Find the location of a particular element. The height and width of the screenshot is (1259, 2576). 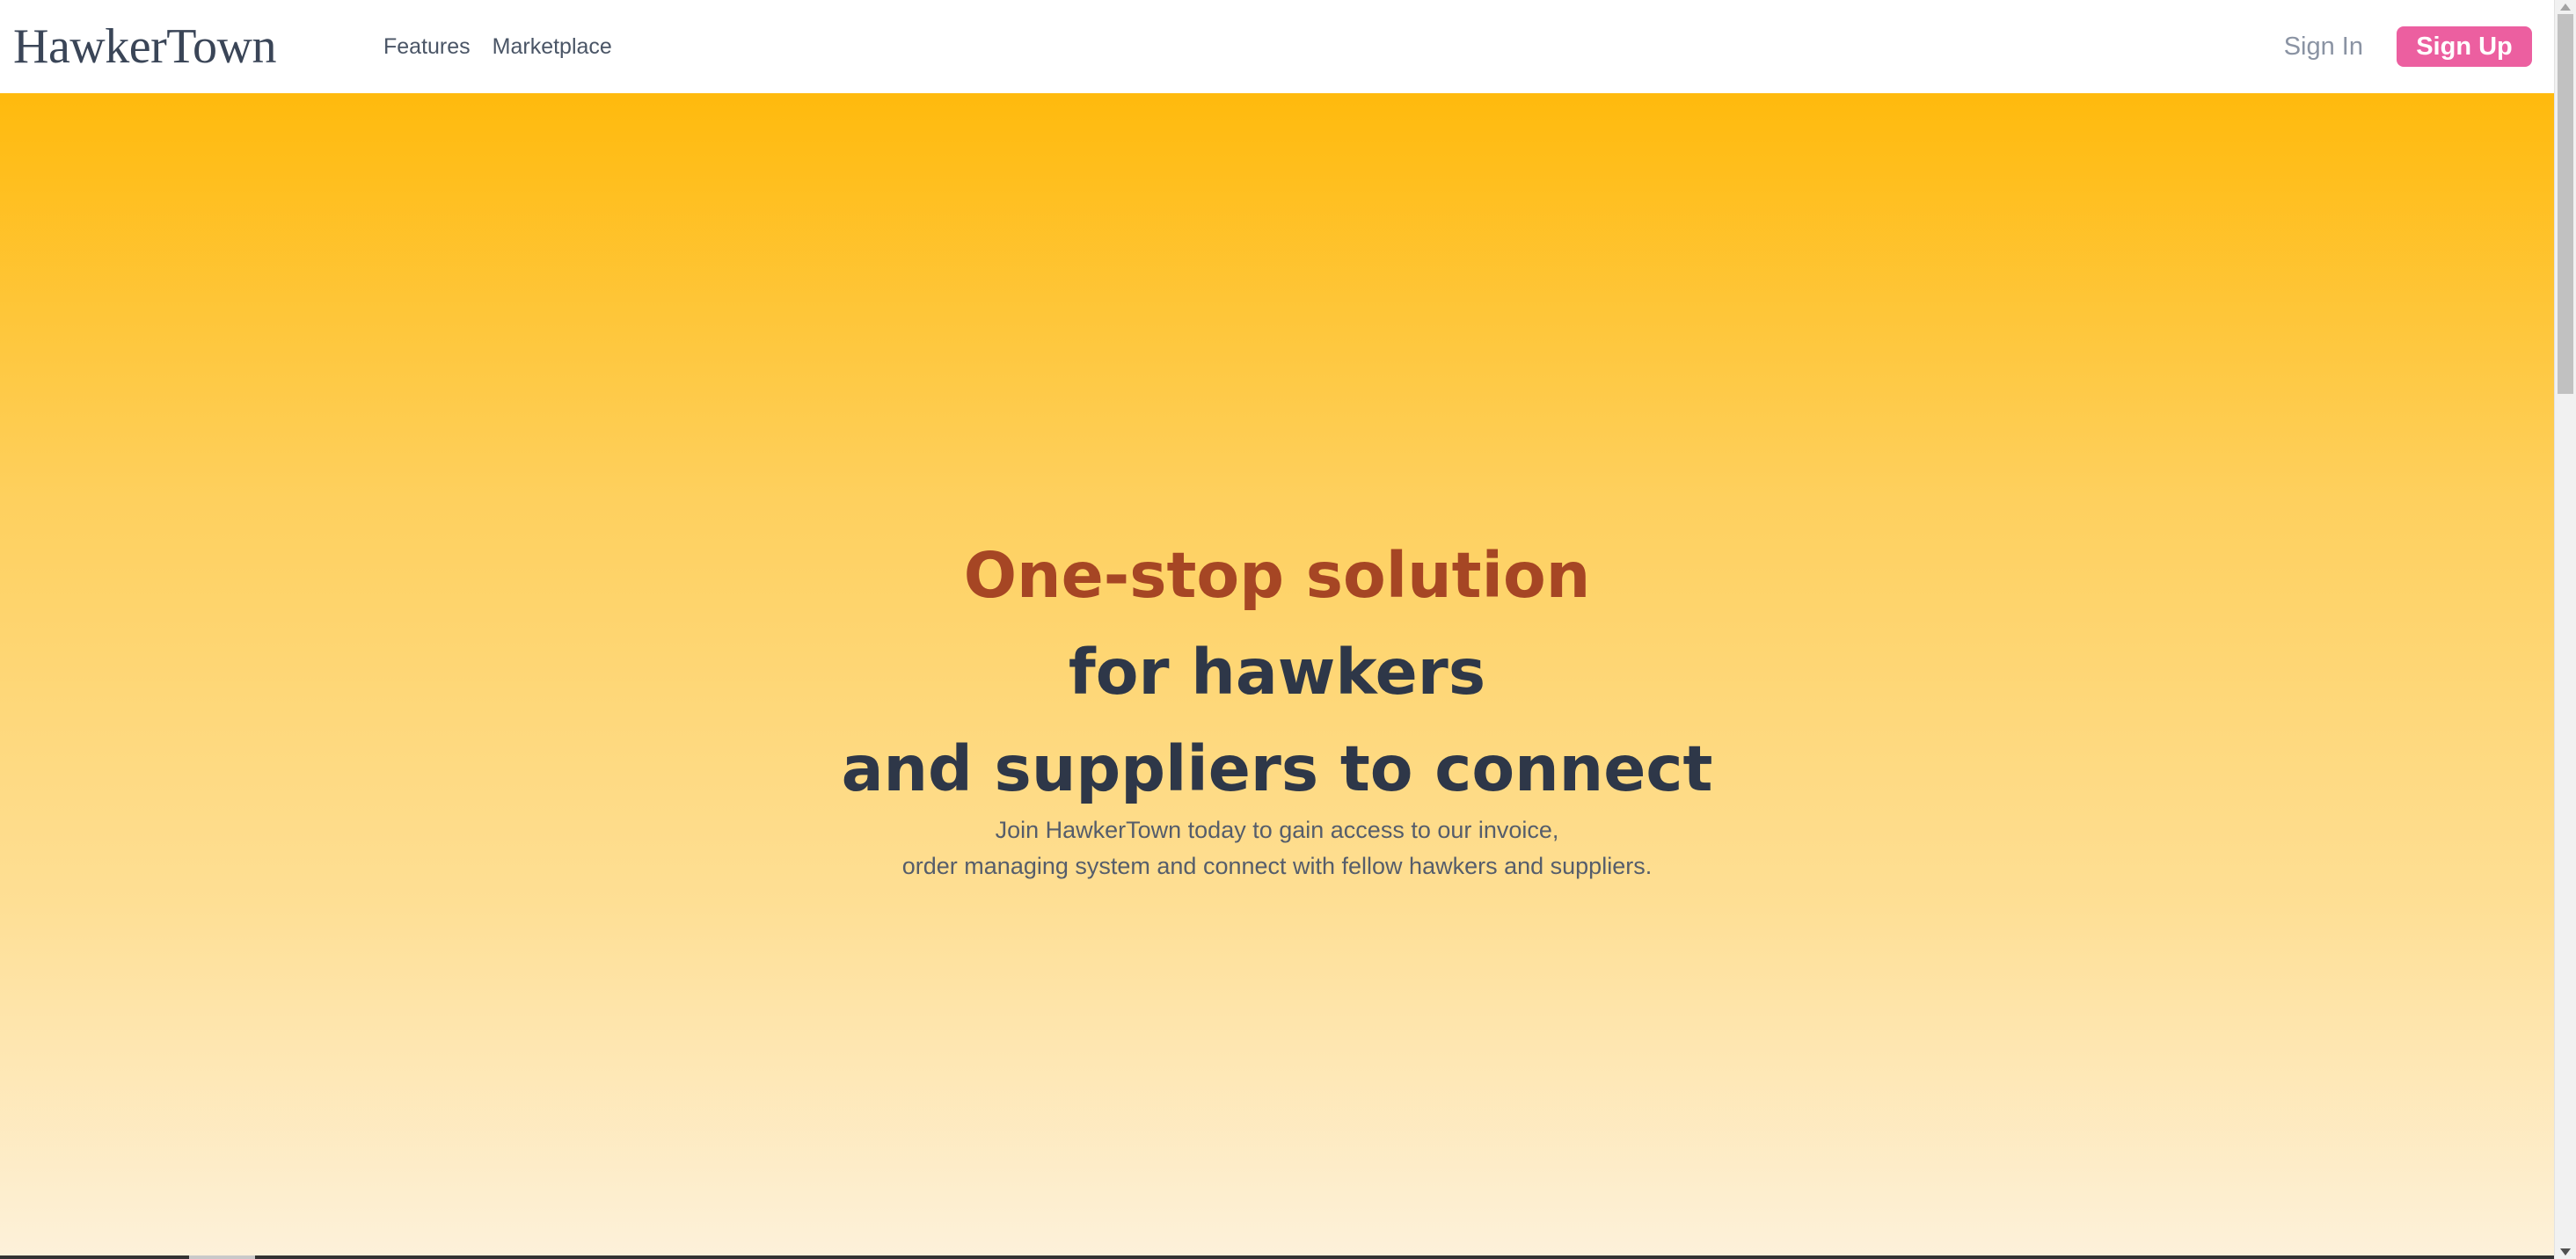

scrollbar-thumb is located at coordinates (2565, 204).